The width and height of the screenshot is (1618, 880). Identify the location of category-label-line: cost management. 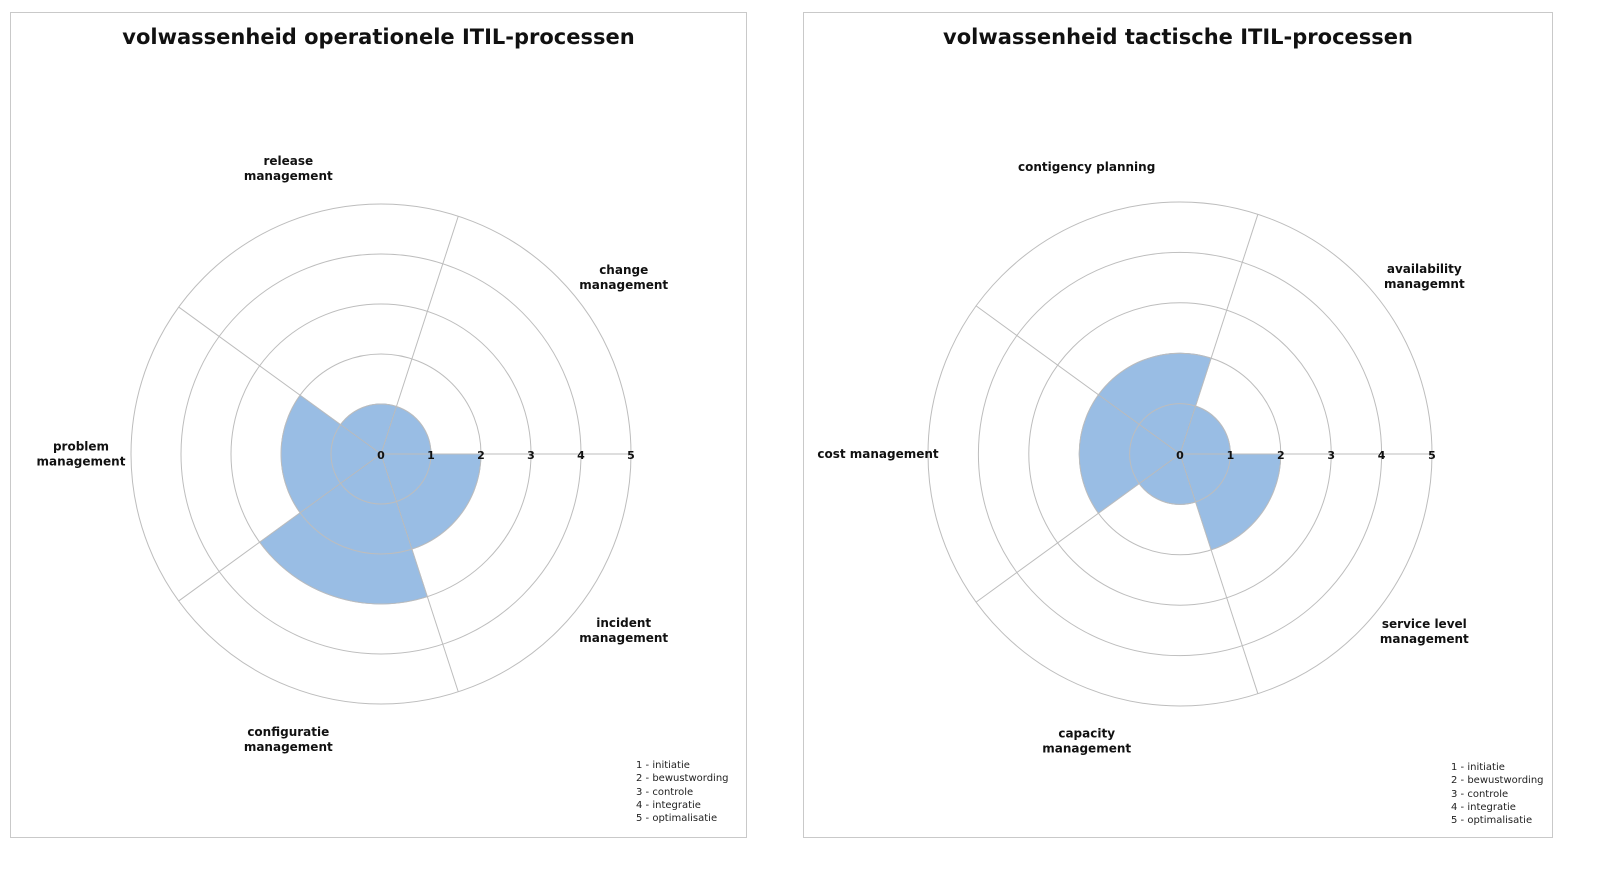
(878, 454).